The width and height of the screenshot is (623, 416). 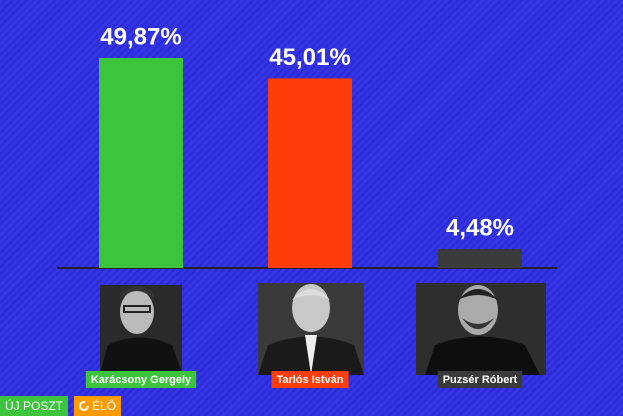 I want to click on name-label: Karácsony Gergely, so click(x=141, y=380).